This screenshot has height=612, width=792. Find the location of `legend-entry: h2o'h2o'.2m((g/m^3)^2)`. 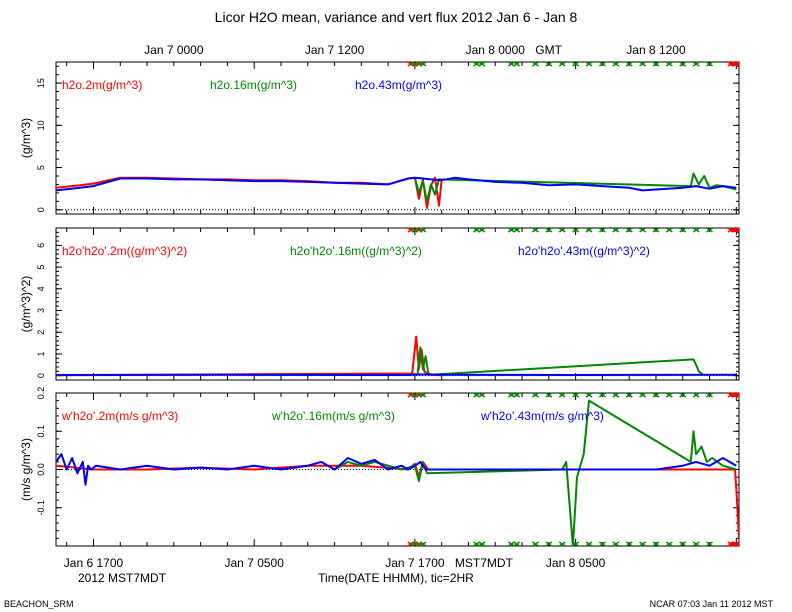

legend-entry: h2o'h2o'.2m((g/m^3)^2) is located at coordinates (124, 251).